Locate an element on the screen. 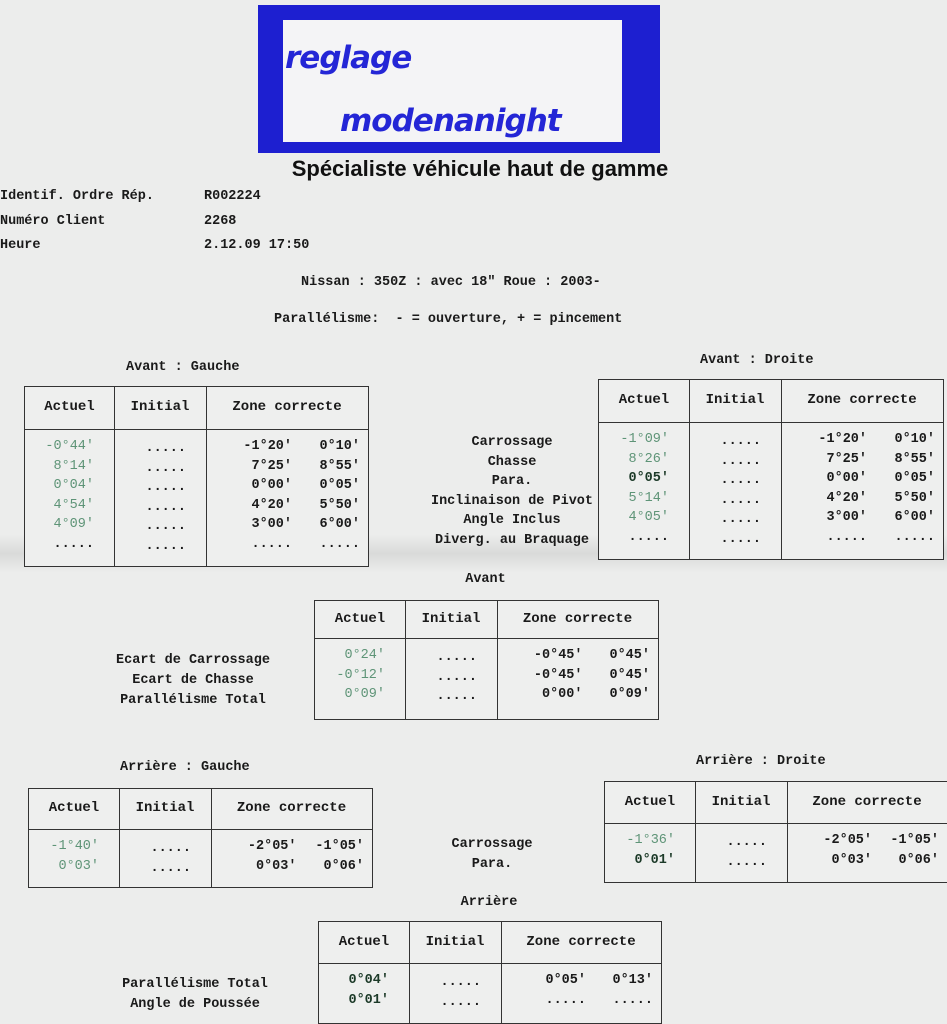  front-label: Chasse is located at coordinates (512, 462).